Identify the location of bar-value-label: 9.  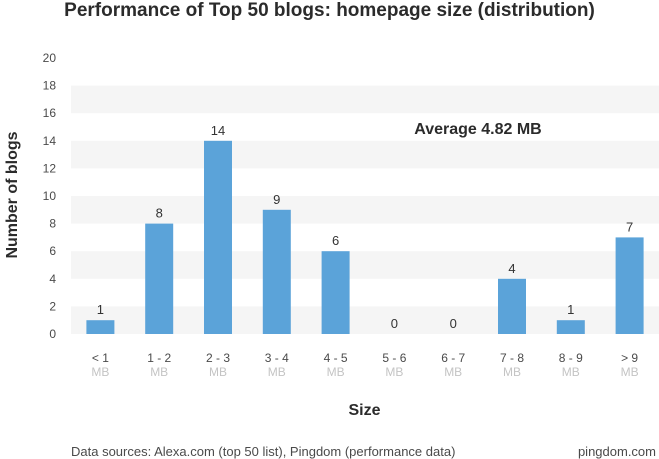
(276, 199).